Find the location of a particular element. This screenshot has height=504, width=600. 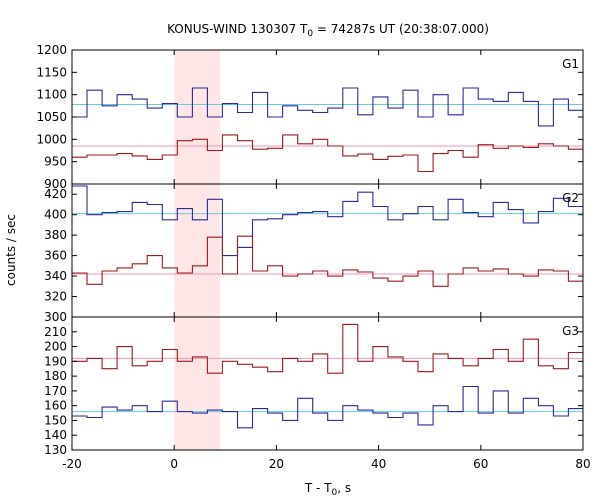

y-axis-title: counts / sec is located at coordinates (11, 250).